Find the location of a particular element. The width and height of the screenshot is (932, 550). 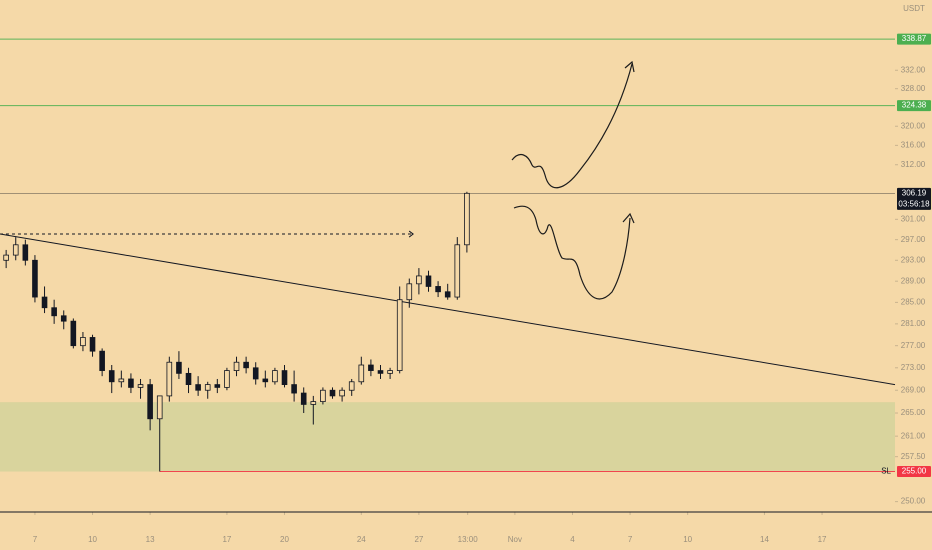

level-name: SL is located at coordinates (886, 471).